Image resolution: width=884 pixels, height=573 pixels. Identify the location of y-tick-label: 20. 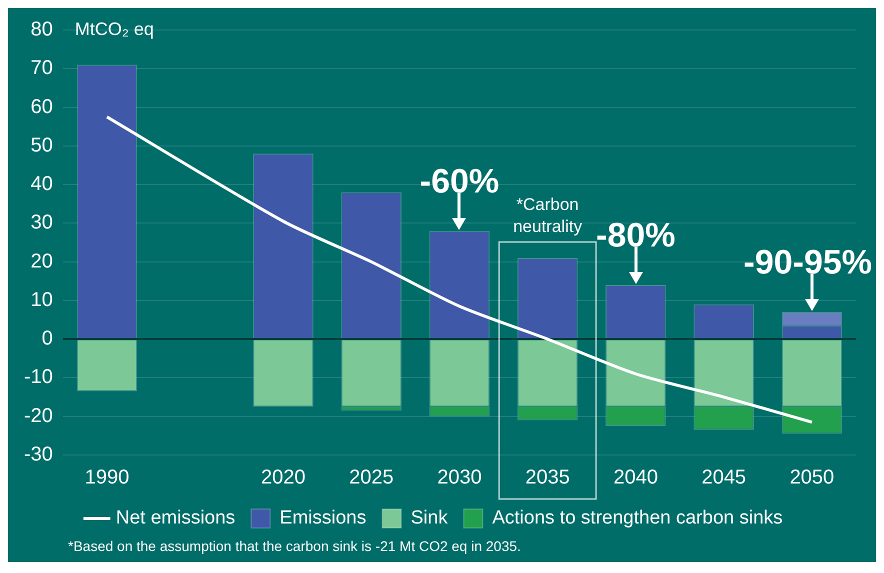
(41, 261).